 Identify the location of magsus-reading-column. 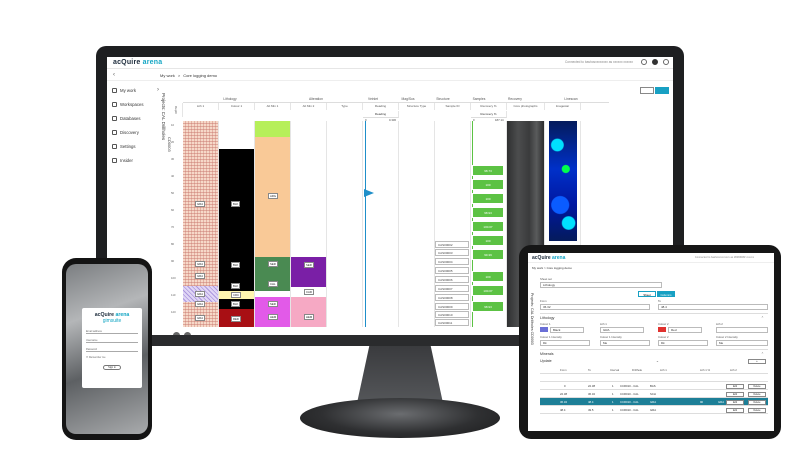
(381, 224).